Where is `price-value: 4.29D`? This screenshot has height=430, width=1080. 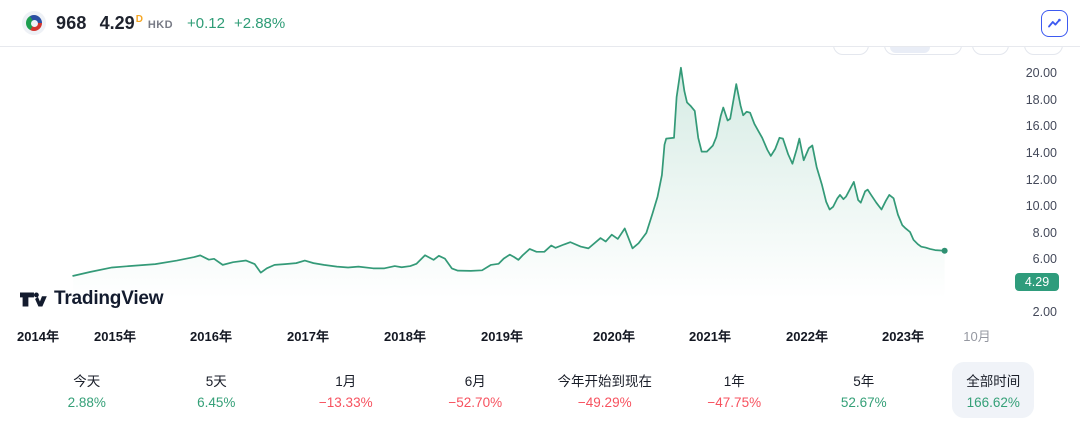
price-value: 4.29D is located at coordinates (121, 23).